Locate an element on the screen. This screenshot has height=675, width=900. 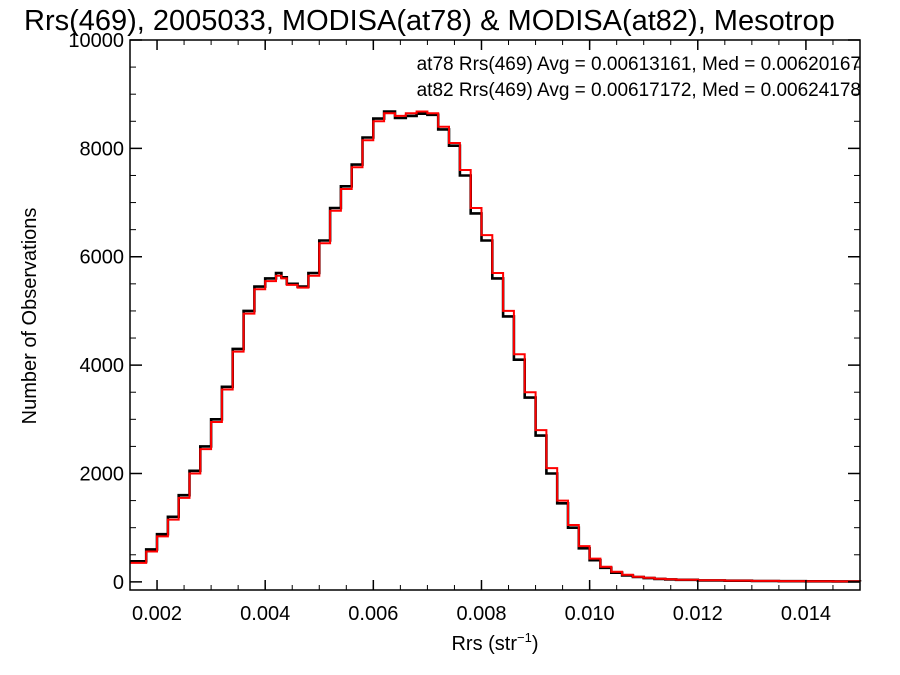
y-axis-label: Number of Observations is located at coordinates (30, 316).